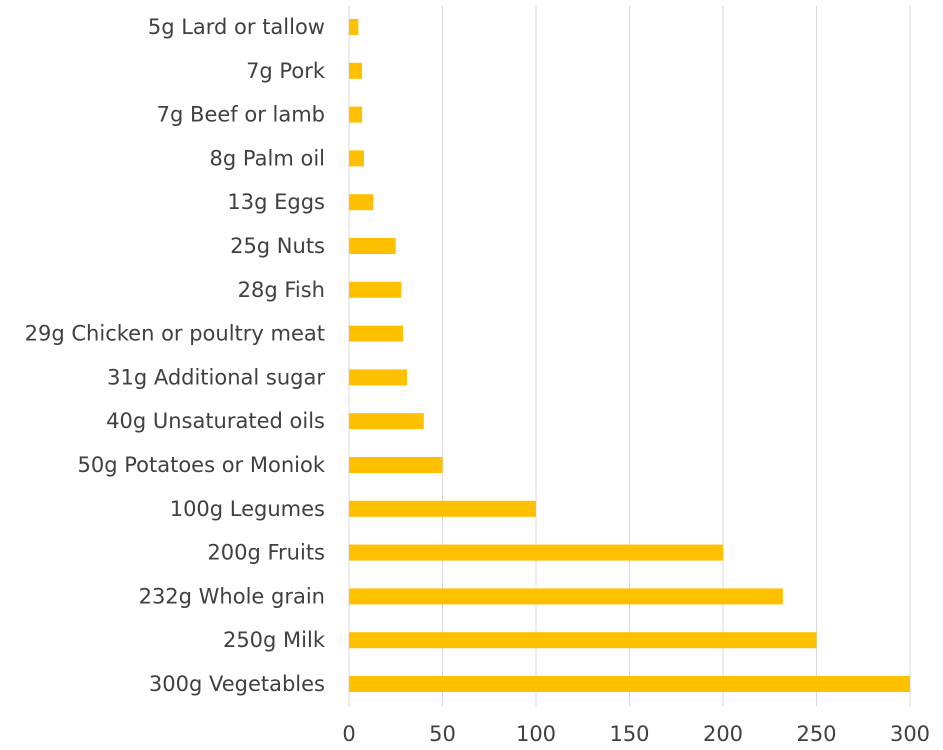 Image resolution: width=943 pixels, height=750 pixels. Describe the element at coordinates (348, 734) in the screenshot. I see `x-tick-label: 0` at that location.